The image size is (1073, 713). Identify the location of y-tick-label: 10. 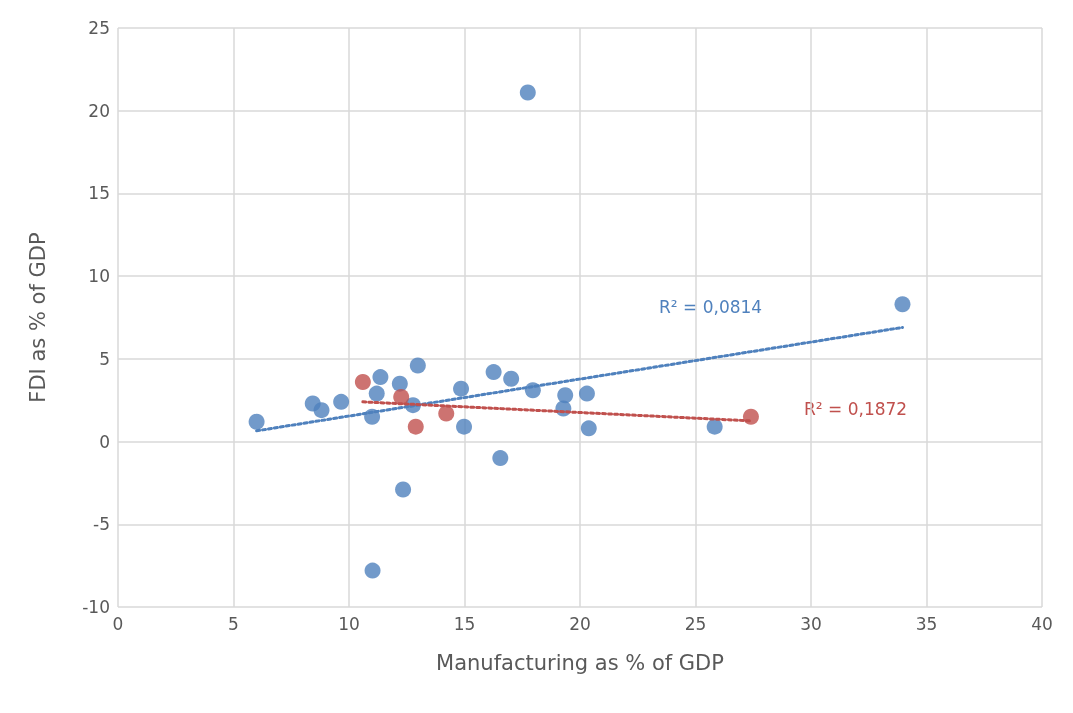
(99, 276).